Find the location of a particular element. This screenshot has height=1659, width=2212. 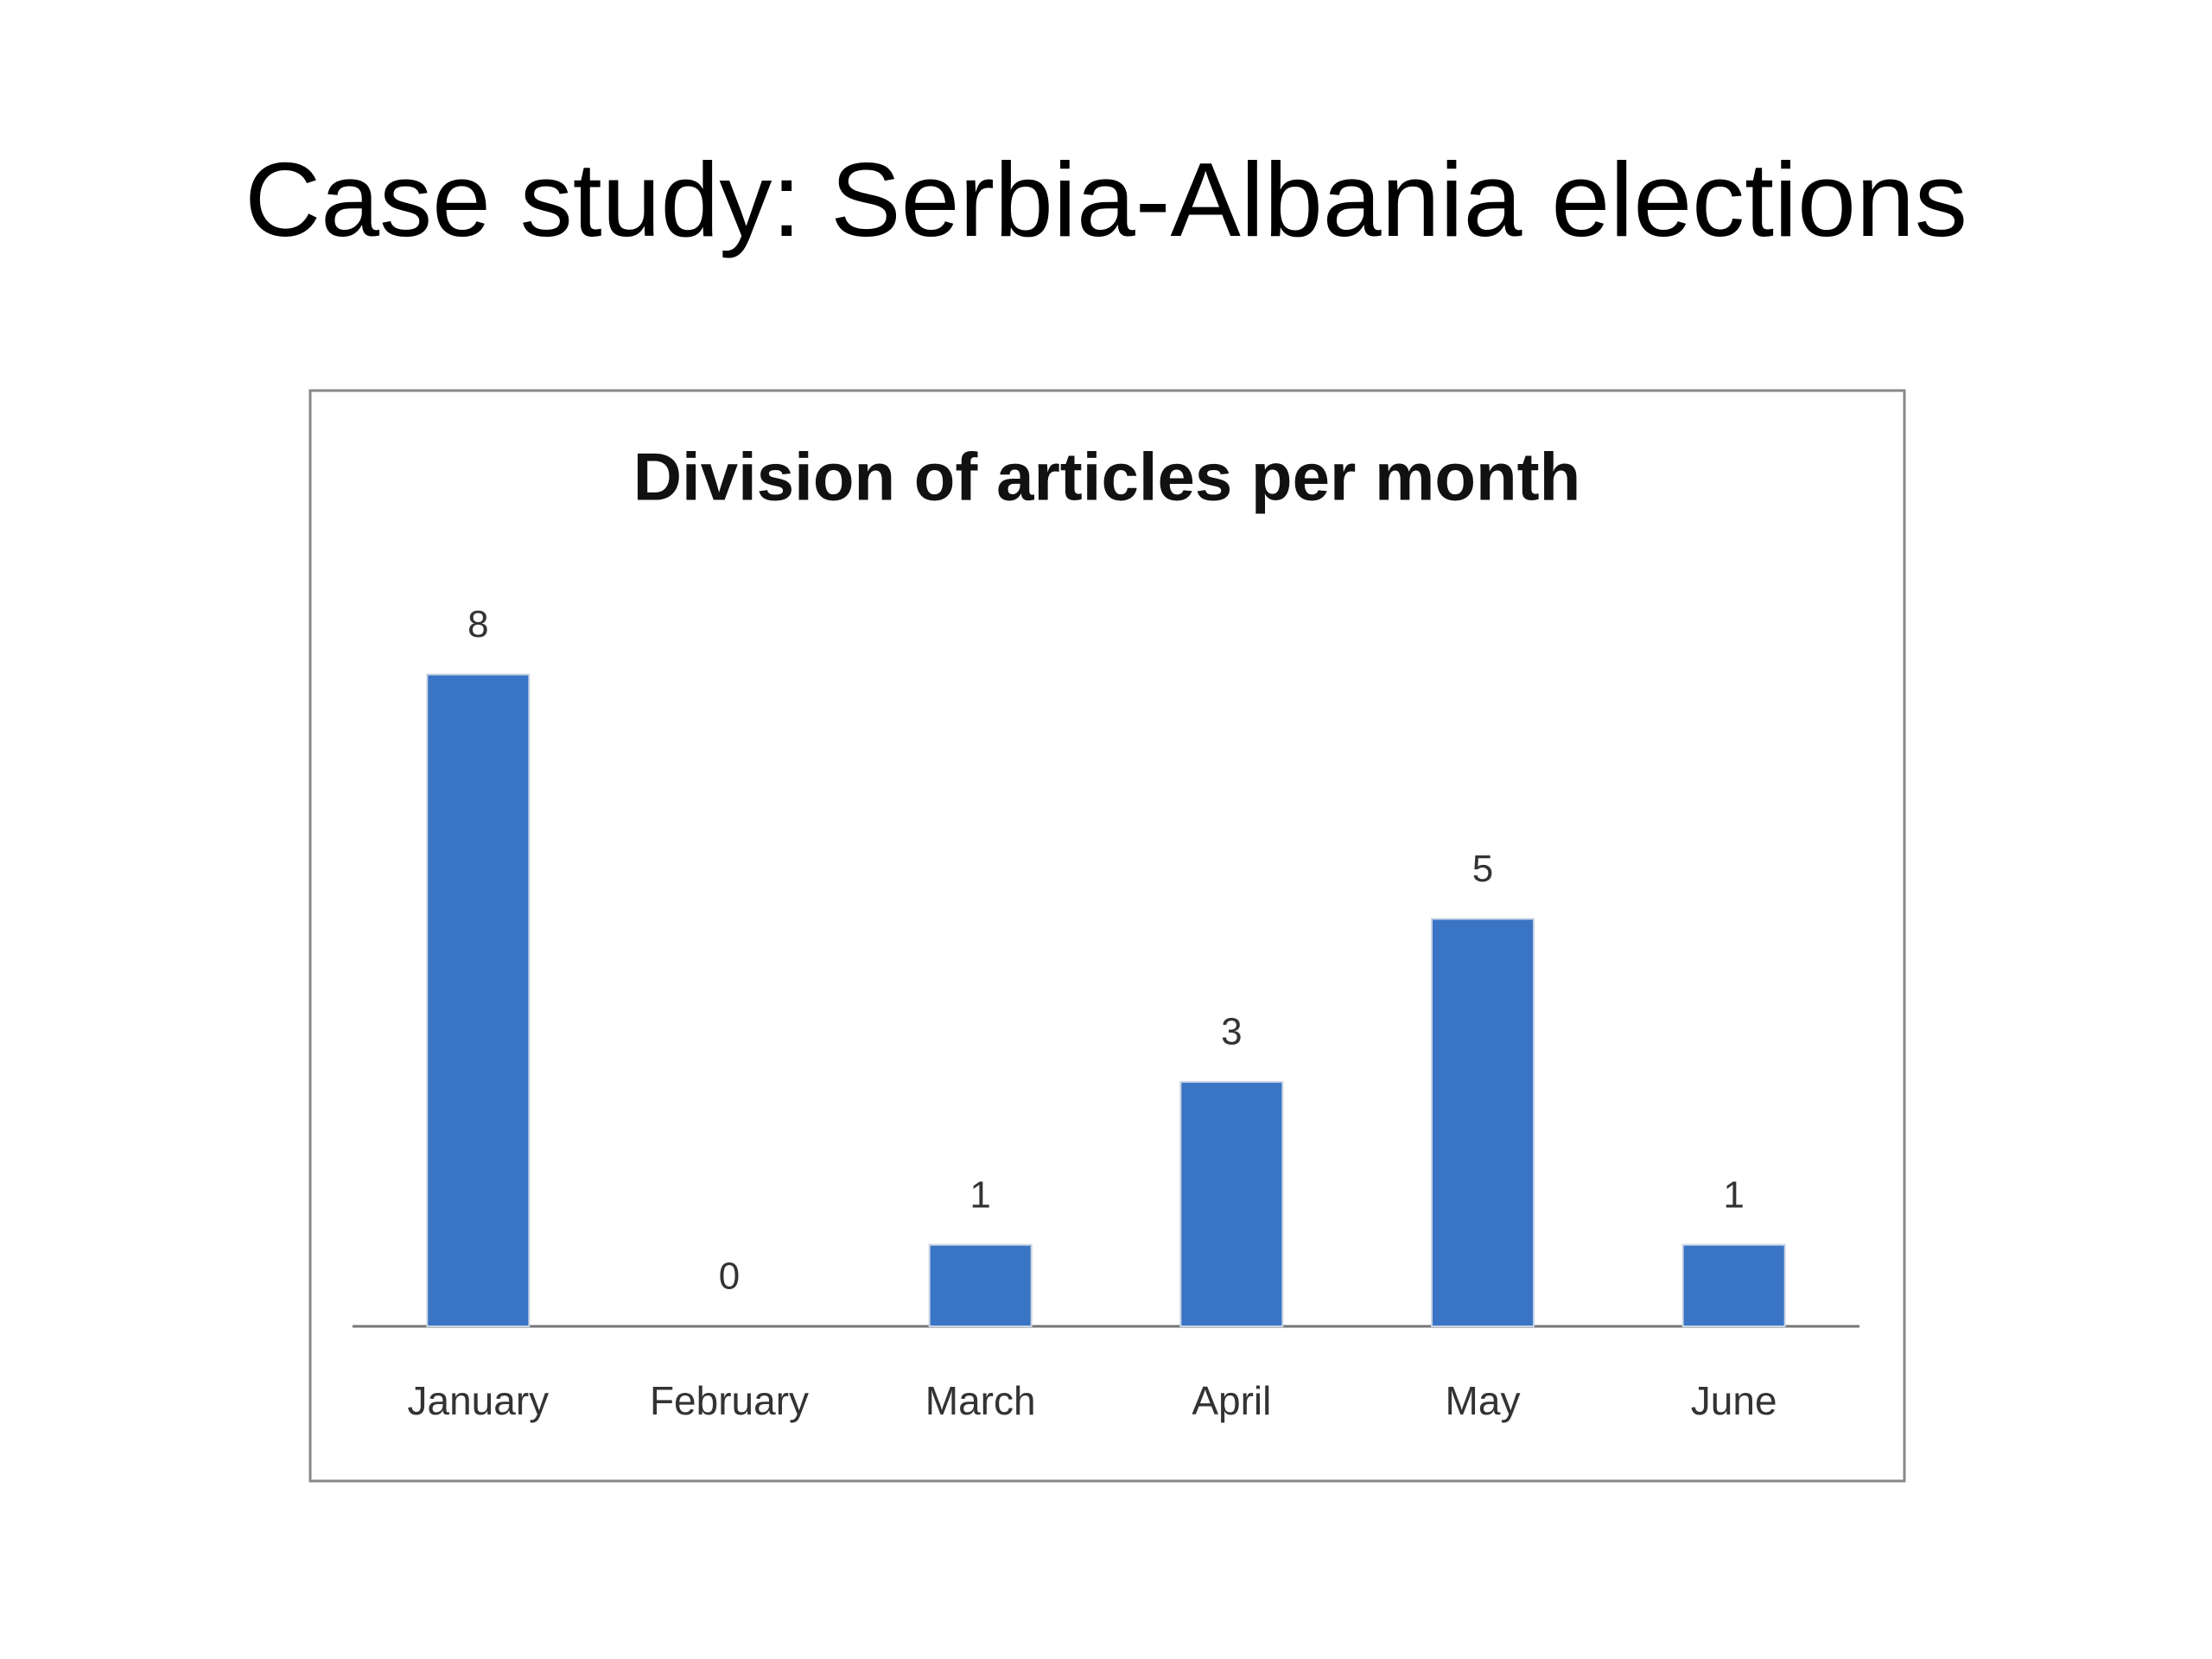

x-tick-label: April is located at coordinates (1231, 1400).